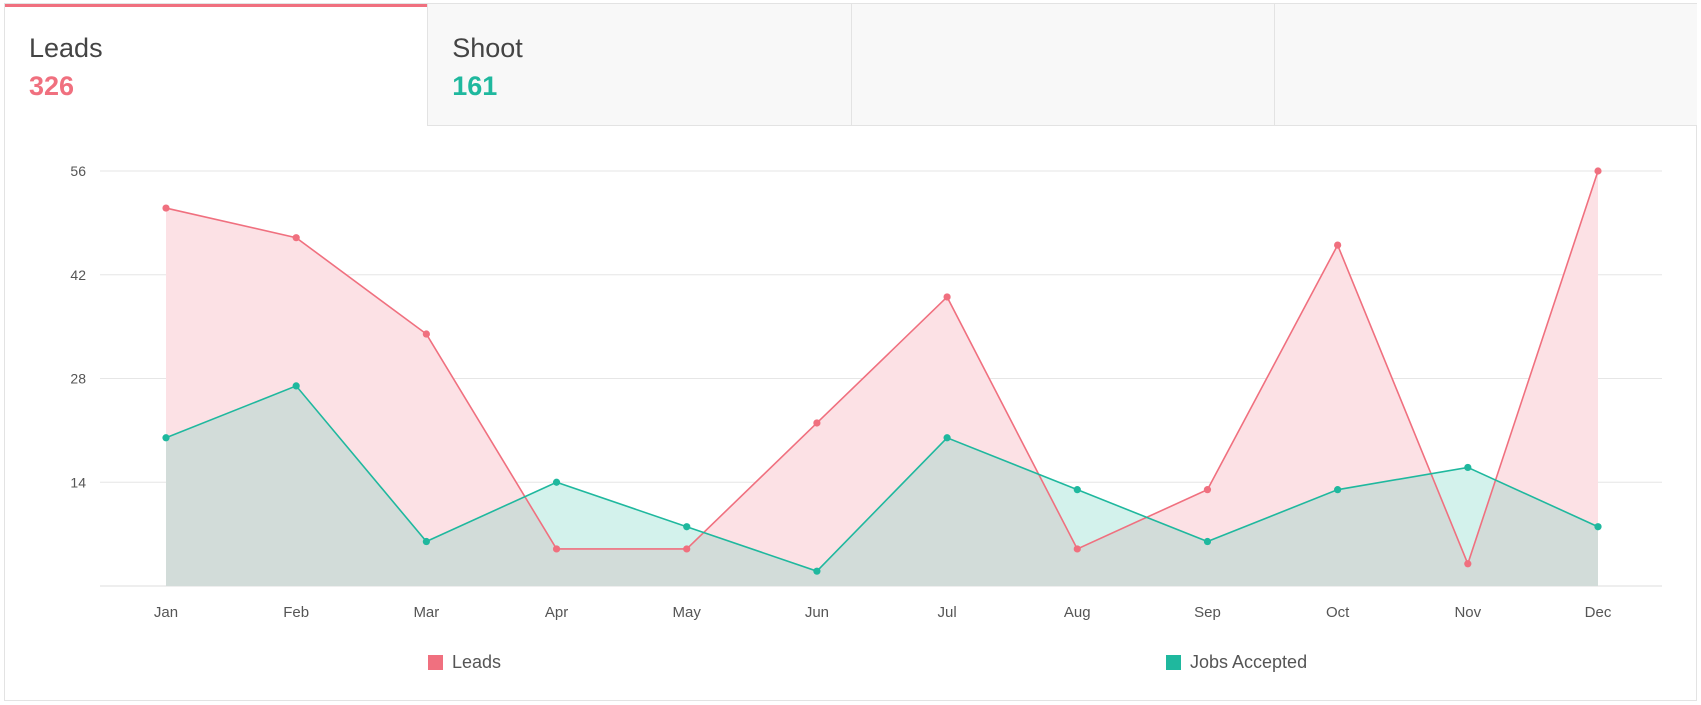 This screenshot has width=1701, height=705. What do you see at coordinates (1249, 662) in the screenshot?
I see `legend-label: Jobs Accepted` at bounding box center [1249, 662].